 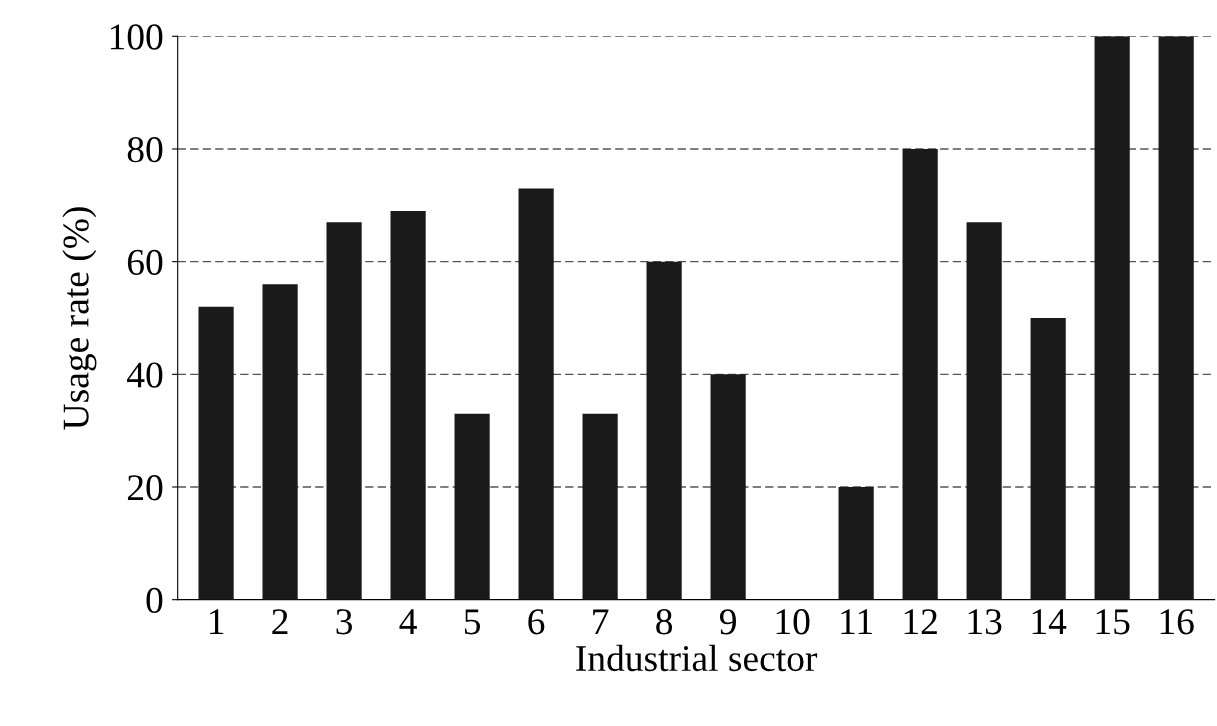 I want to click on x-tick-label: 9, so click(x=727, y=622).